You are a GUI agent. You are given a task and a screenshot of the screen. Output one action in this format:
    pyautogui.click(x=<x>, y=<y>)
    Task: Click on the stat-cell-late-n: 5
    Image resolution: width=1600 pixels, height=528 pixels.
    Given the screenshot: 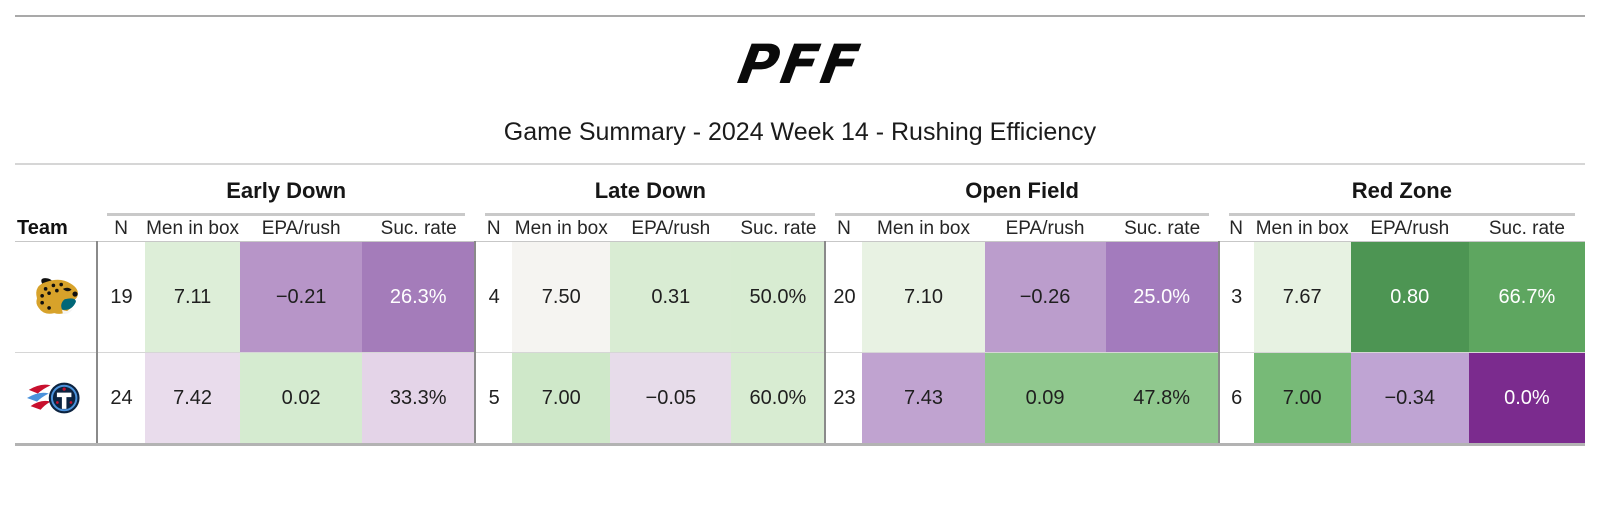 What is the action you would take?
    pyautogui.click(x=493, y=398)
    